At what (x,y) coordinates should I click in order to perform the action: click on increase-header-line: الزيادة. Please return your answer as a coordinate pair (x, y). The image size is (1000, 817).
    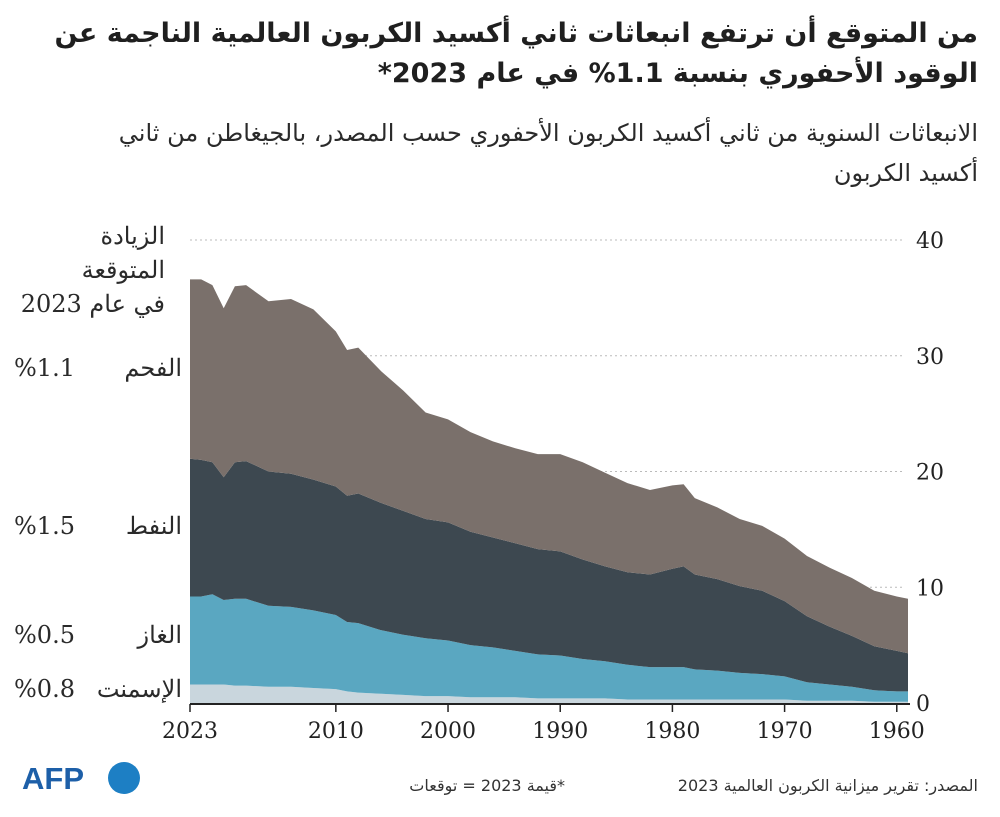
    Looking at the image, I should click on (133, 236).